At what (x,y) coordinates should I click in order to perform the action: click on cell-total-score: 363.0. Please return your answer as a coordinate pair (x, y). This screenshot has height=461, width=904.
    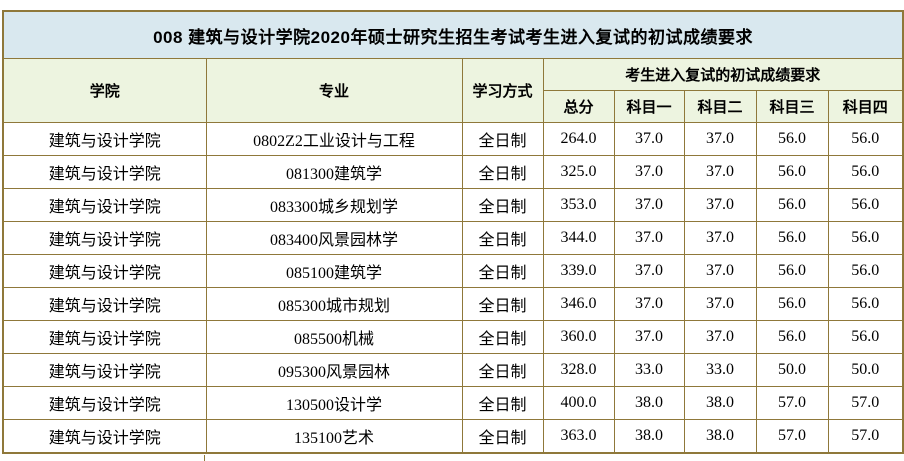
    Looking at the image, I should click on (578, 436).